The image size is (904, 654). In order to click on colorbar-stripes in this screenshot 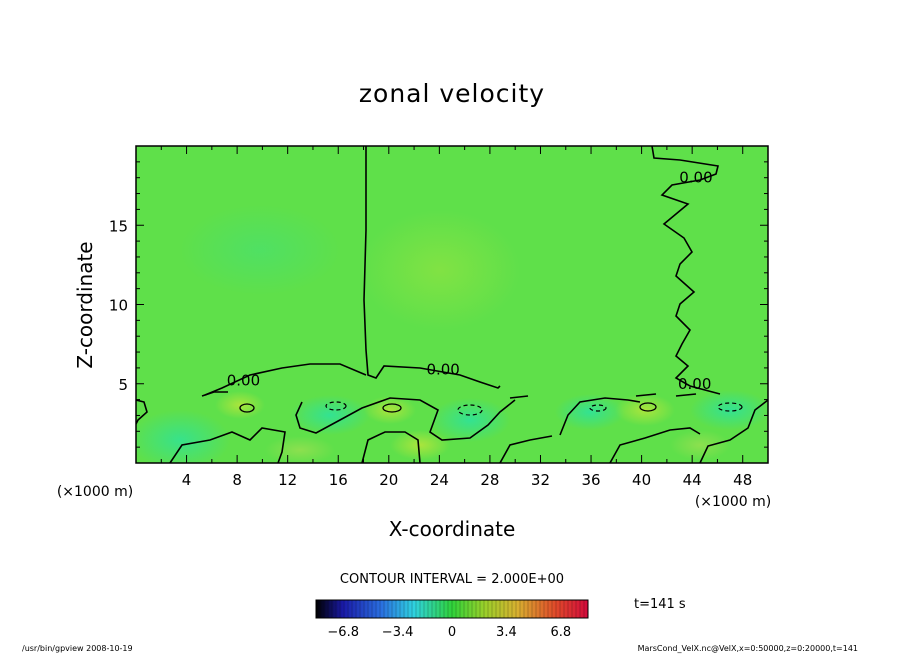, I will do `click(450, 609)`.